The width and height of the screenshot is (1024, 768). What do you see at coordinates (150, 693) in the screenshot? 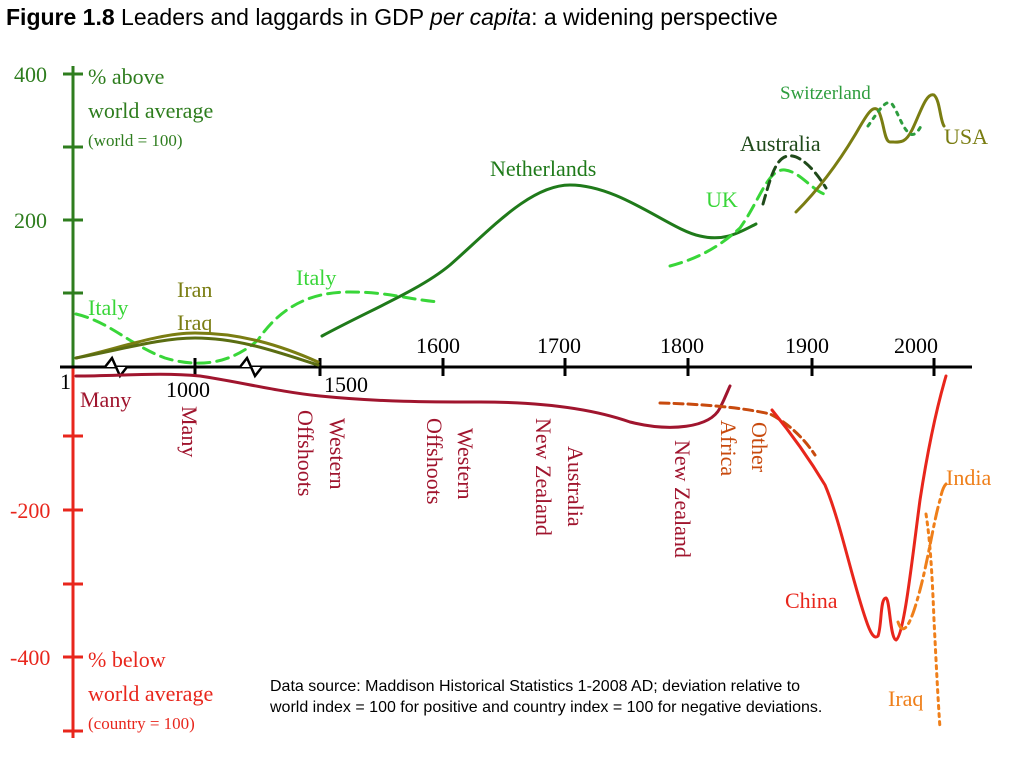
I see `lower-axis-label-line2: world average` at bounding box center [150, 693].